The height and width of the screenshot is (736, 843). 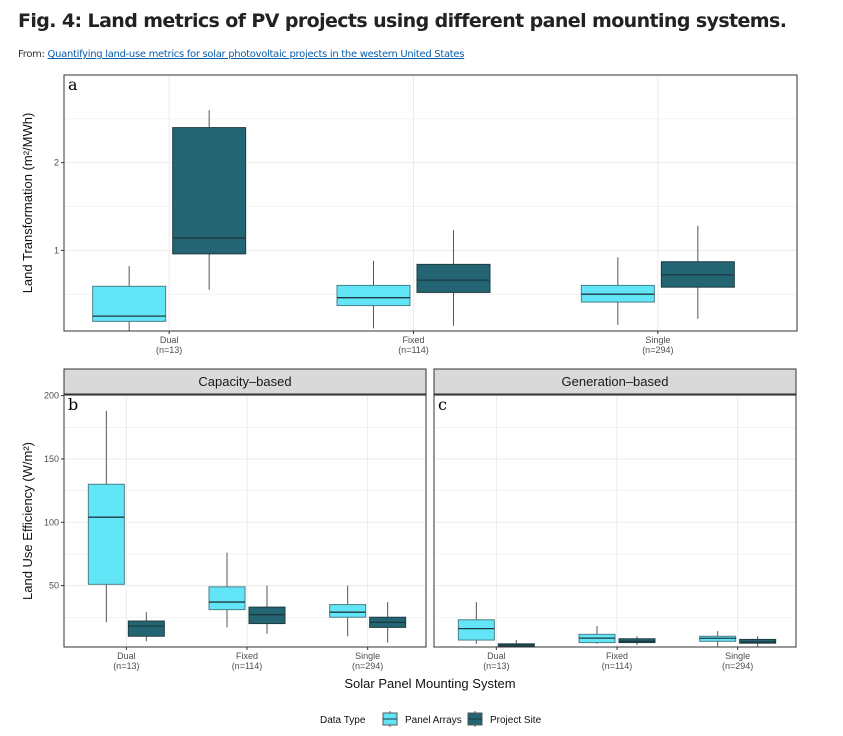 I want to click on y-axis-label: Land Transformation (m²/MWh), so click(x=27, y=203).